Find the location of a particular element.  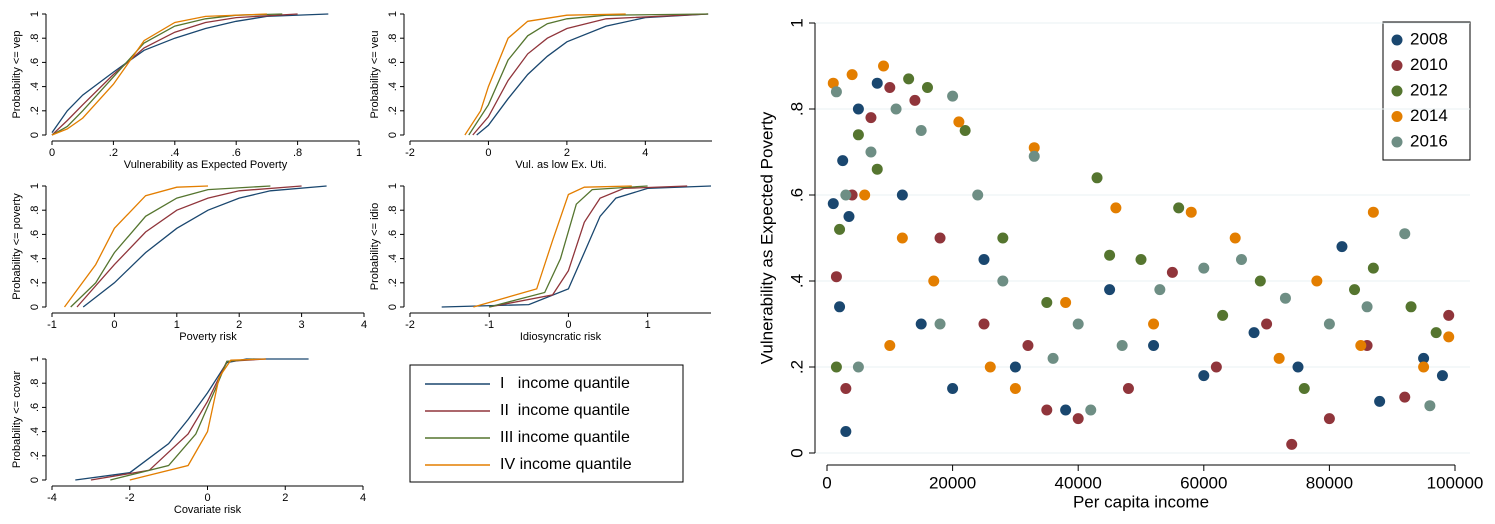

x-axis-label: Vulnerability as Expected Poverty is located at coordinates (206, 165).